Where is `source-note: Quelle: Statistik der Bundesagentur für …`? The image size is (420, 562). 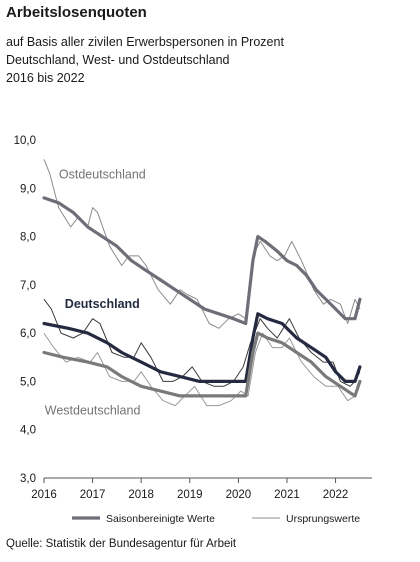
source-note: Quelle: Statistik der Bundesagentur für … is located at coordinates (121, 544).